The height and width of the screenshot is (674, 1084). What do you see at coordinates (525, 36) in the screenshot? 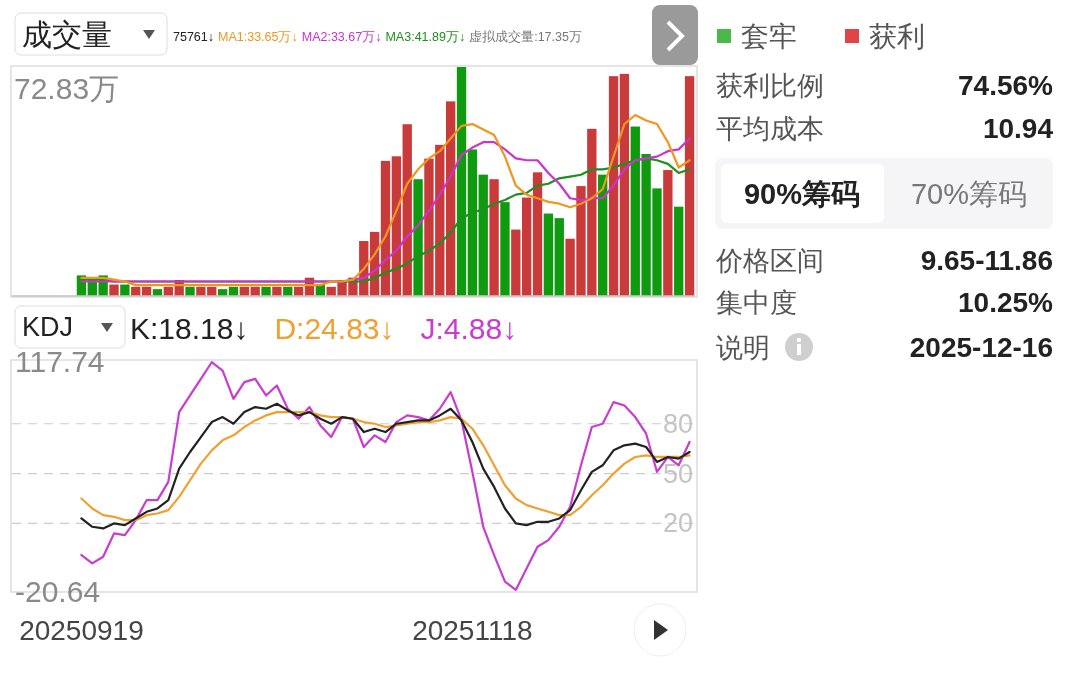
I see `text: 虚拟成交量:17.35万` at bounding box center [525, 36].